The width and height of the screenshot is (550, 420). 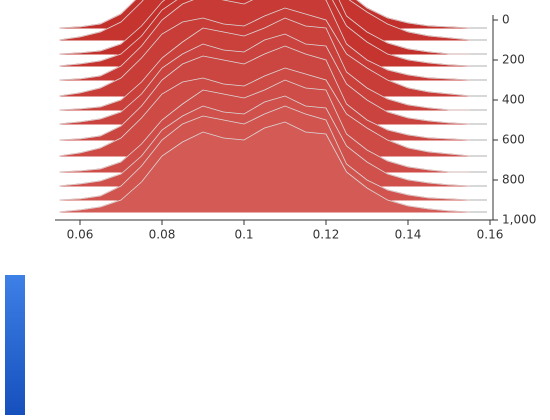 I want to click on y-tick-label: 1,000, so click(x=519, y=220).